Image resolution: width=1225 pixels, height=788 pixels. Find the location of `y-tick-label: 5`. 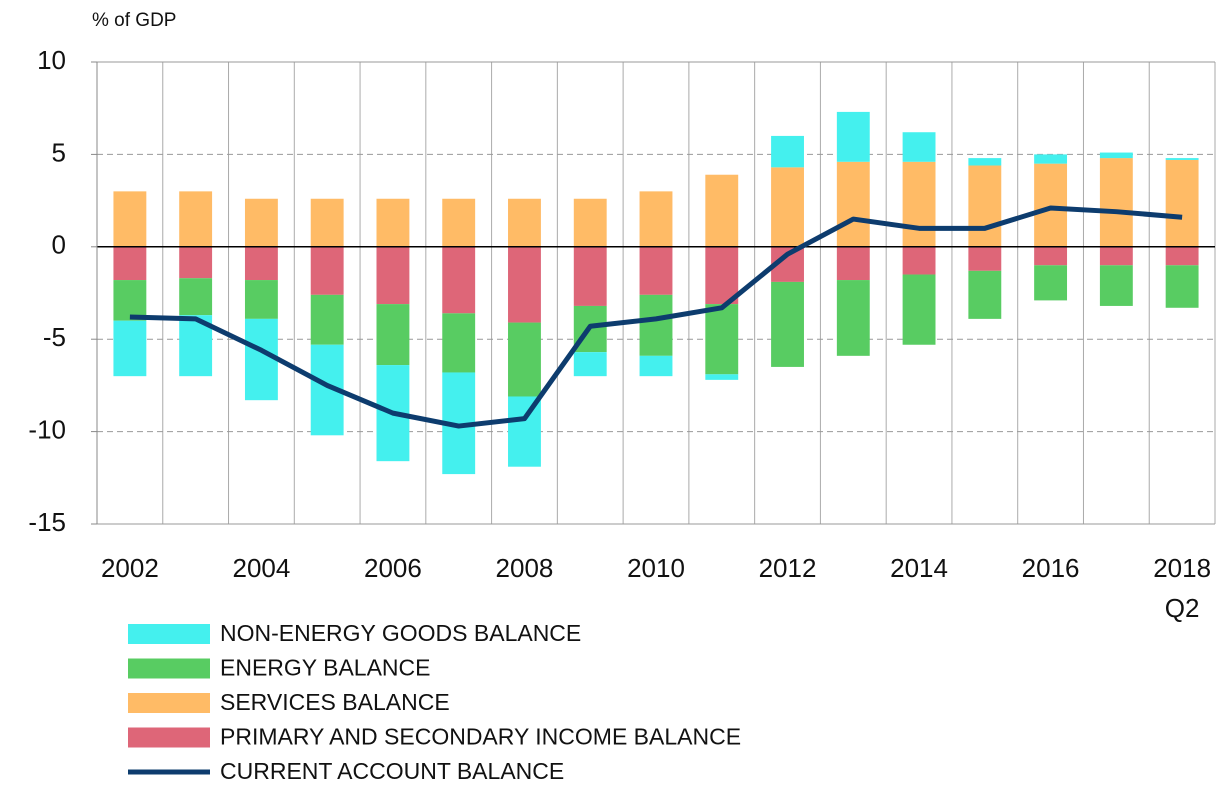

y-tick-label: 5 is located at coordinates (59, 152).